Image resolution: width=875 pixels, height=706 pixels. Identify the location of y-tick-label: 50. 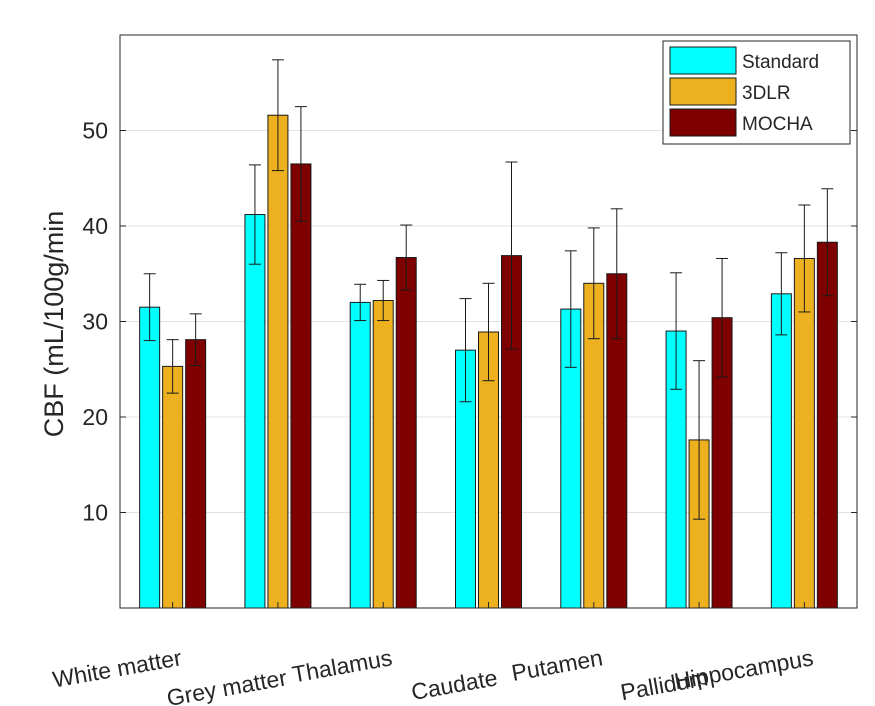
(95, 131).